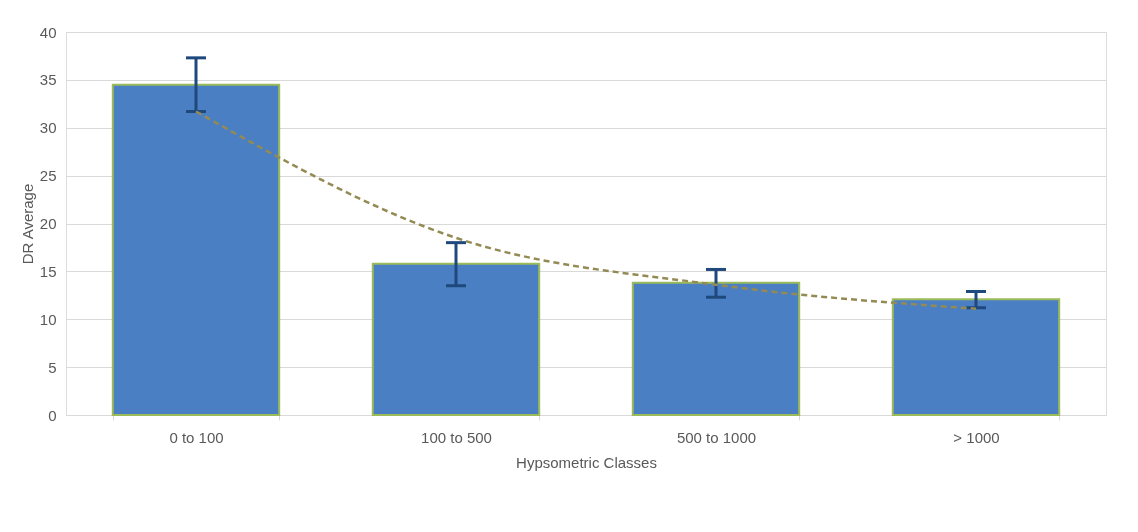 This screenshot has width=1138, height=532. What do you see at coordinates (456, 437) in the screenshot?
I see `x-tick-label: 100 to 500` at bounding box center [456, 437].